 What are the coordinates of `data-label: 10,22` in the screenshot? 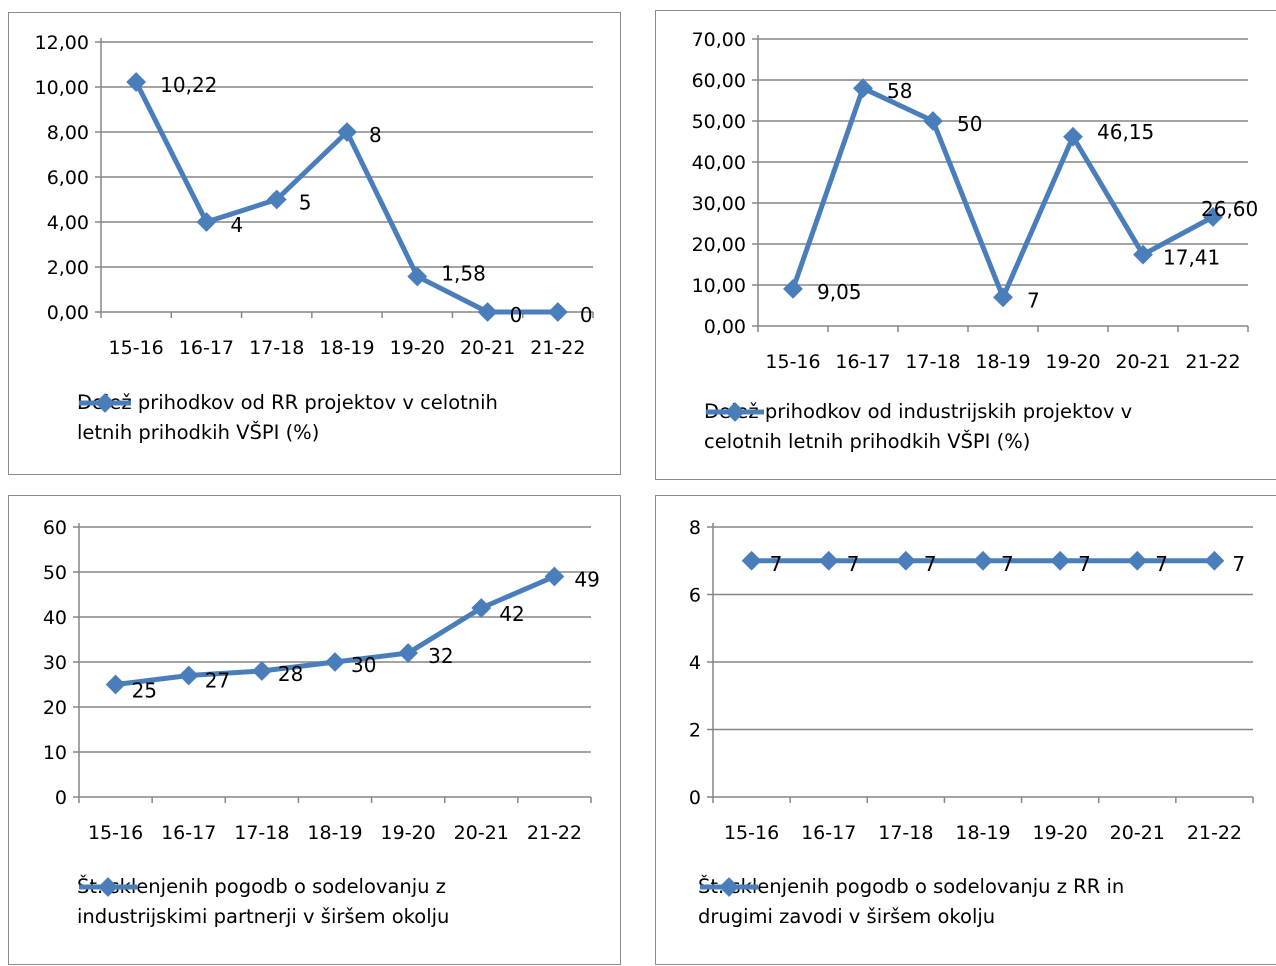 It's located at (188, 85).